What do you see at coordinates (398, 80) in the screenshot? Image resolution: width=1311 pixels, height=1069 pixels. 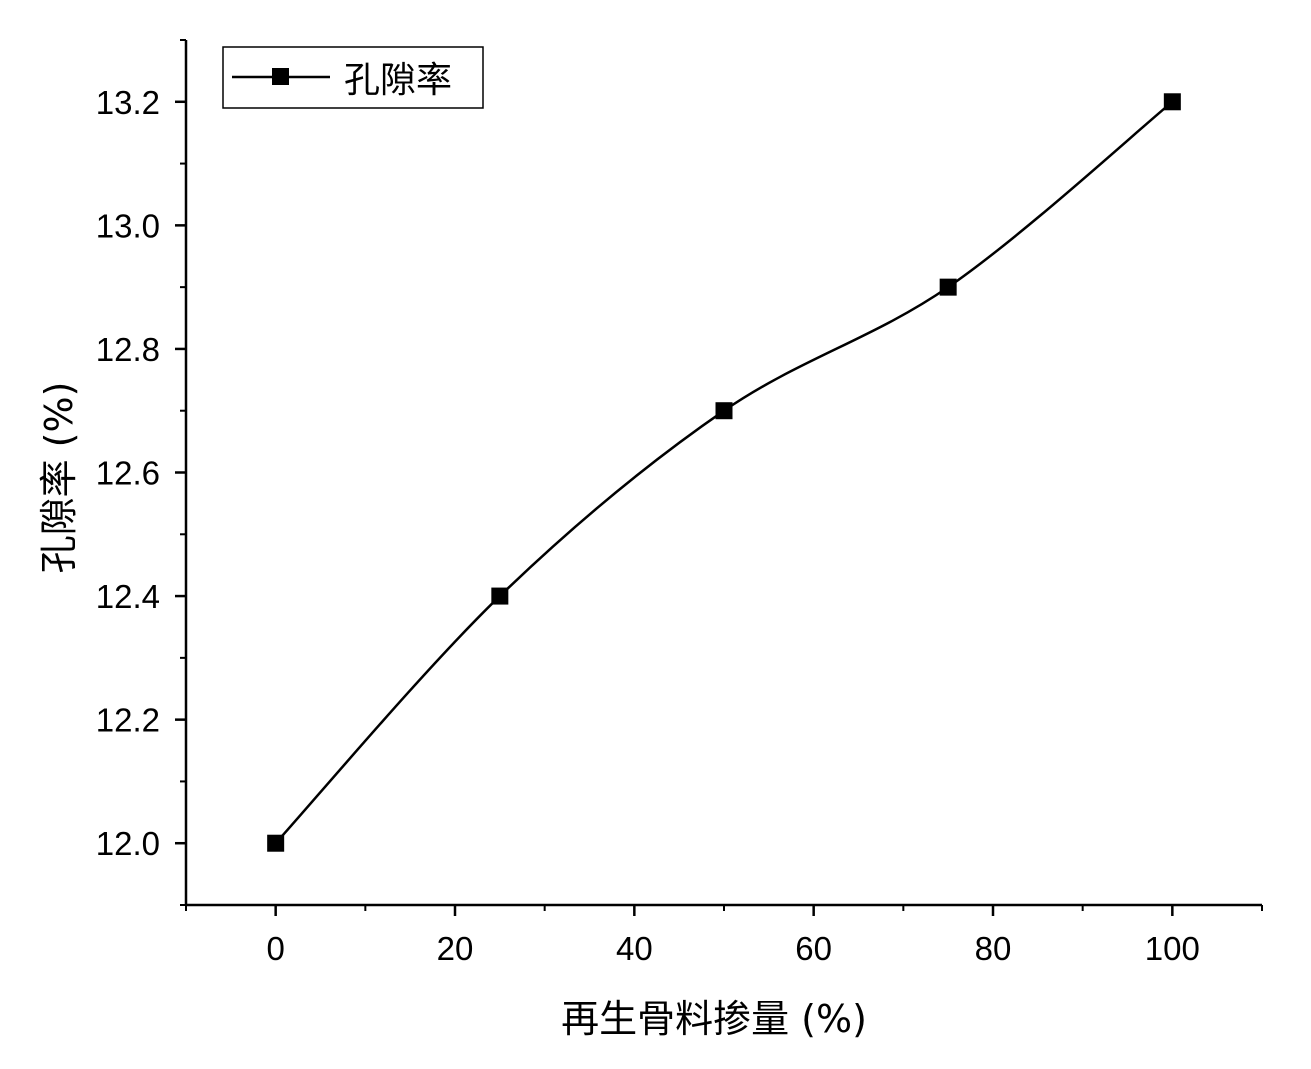 I see `legend-label: 孔隙率` at bounding box center [398, 80].